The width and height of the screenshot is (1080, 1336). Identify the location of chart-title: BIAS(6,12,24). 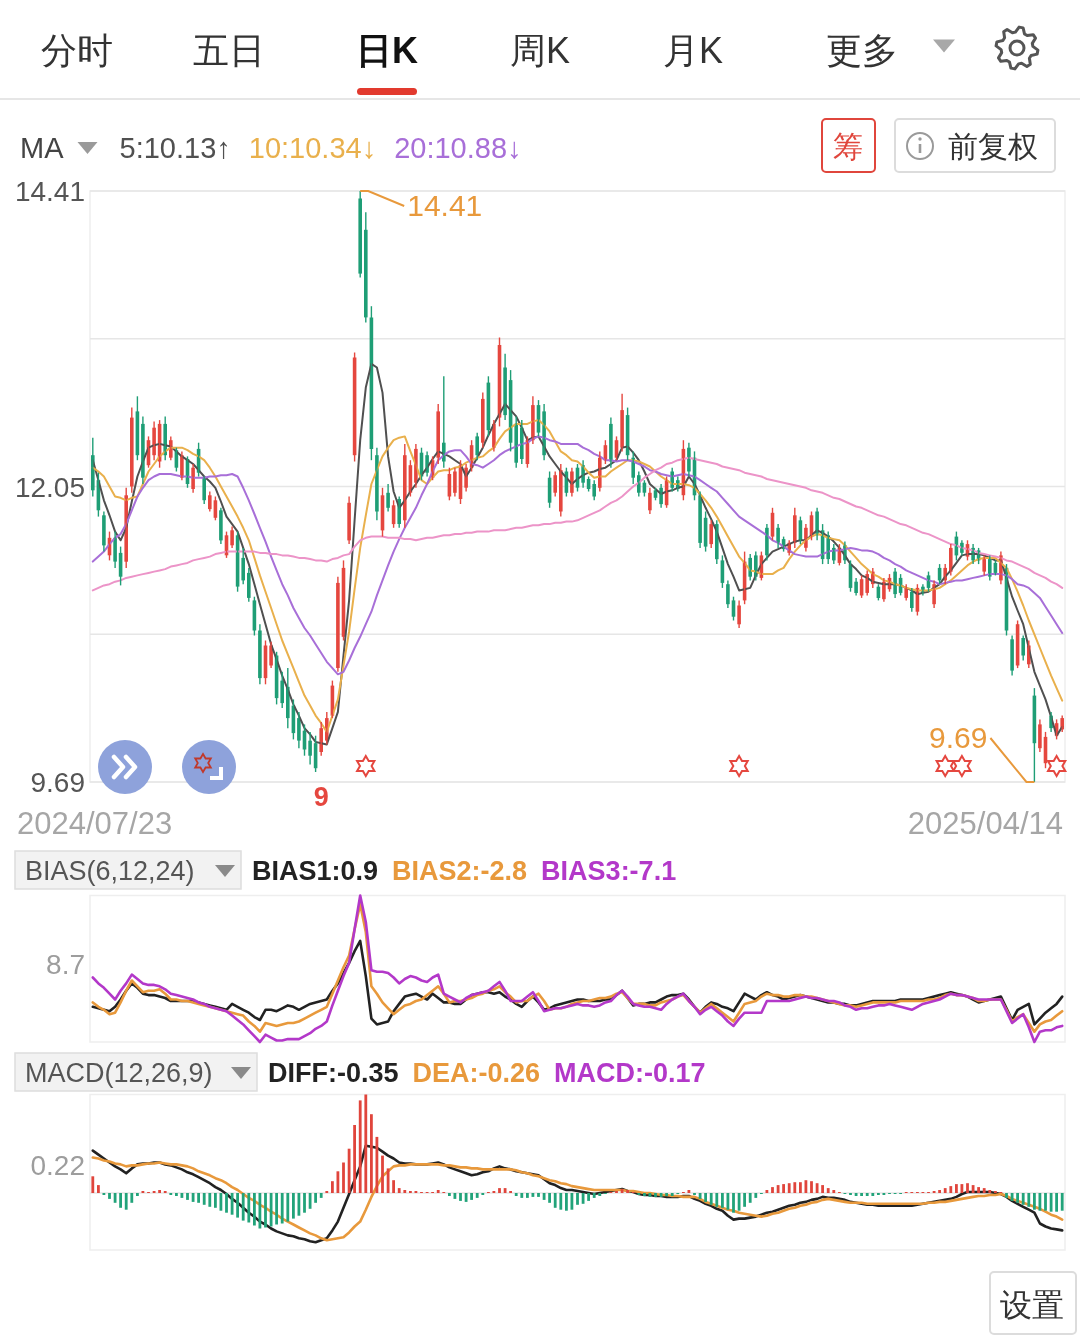
(110, 871).